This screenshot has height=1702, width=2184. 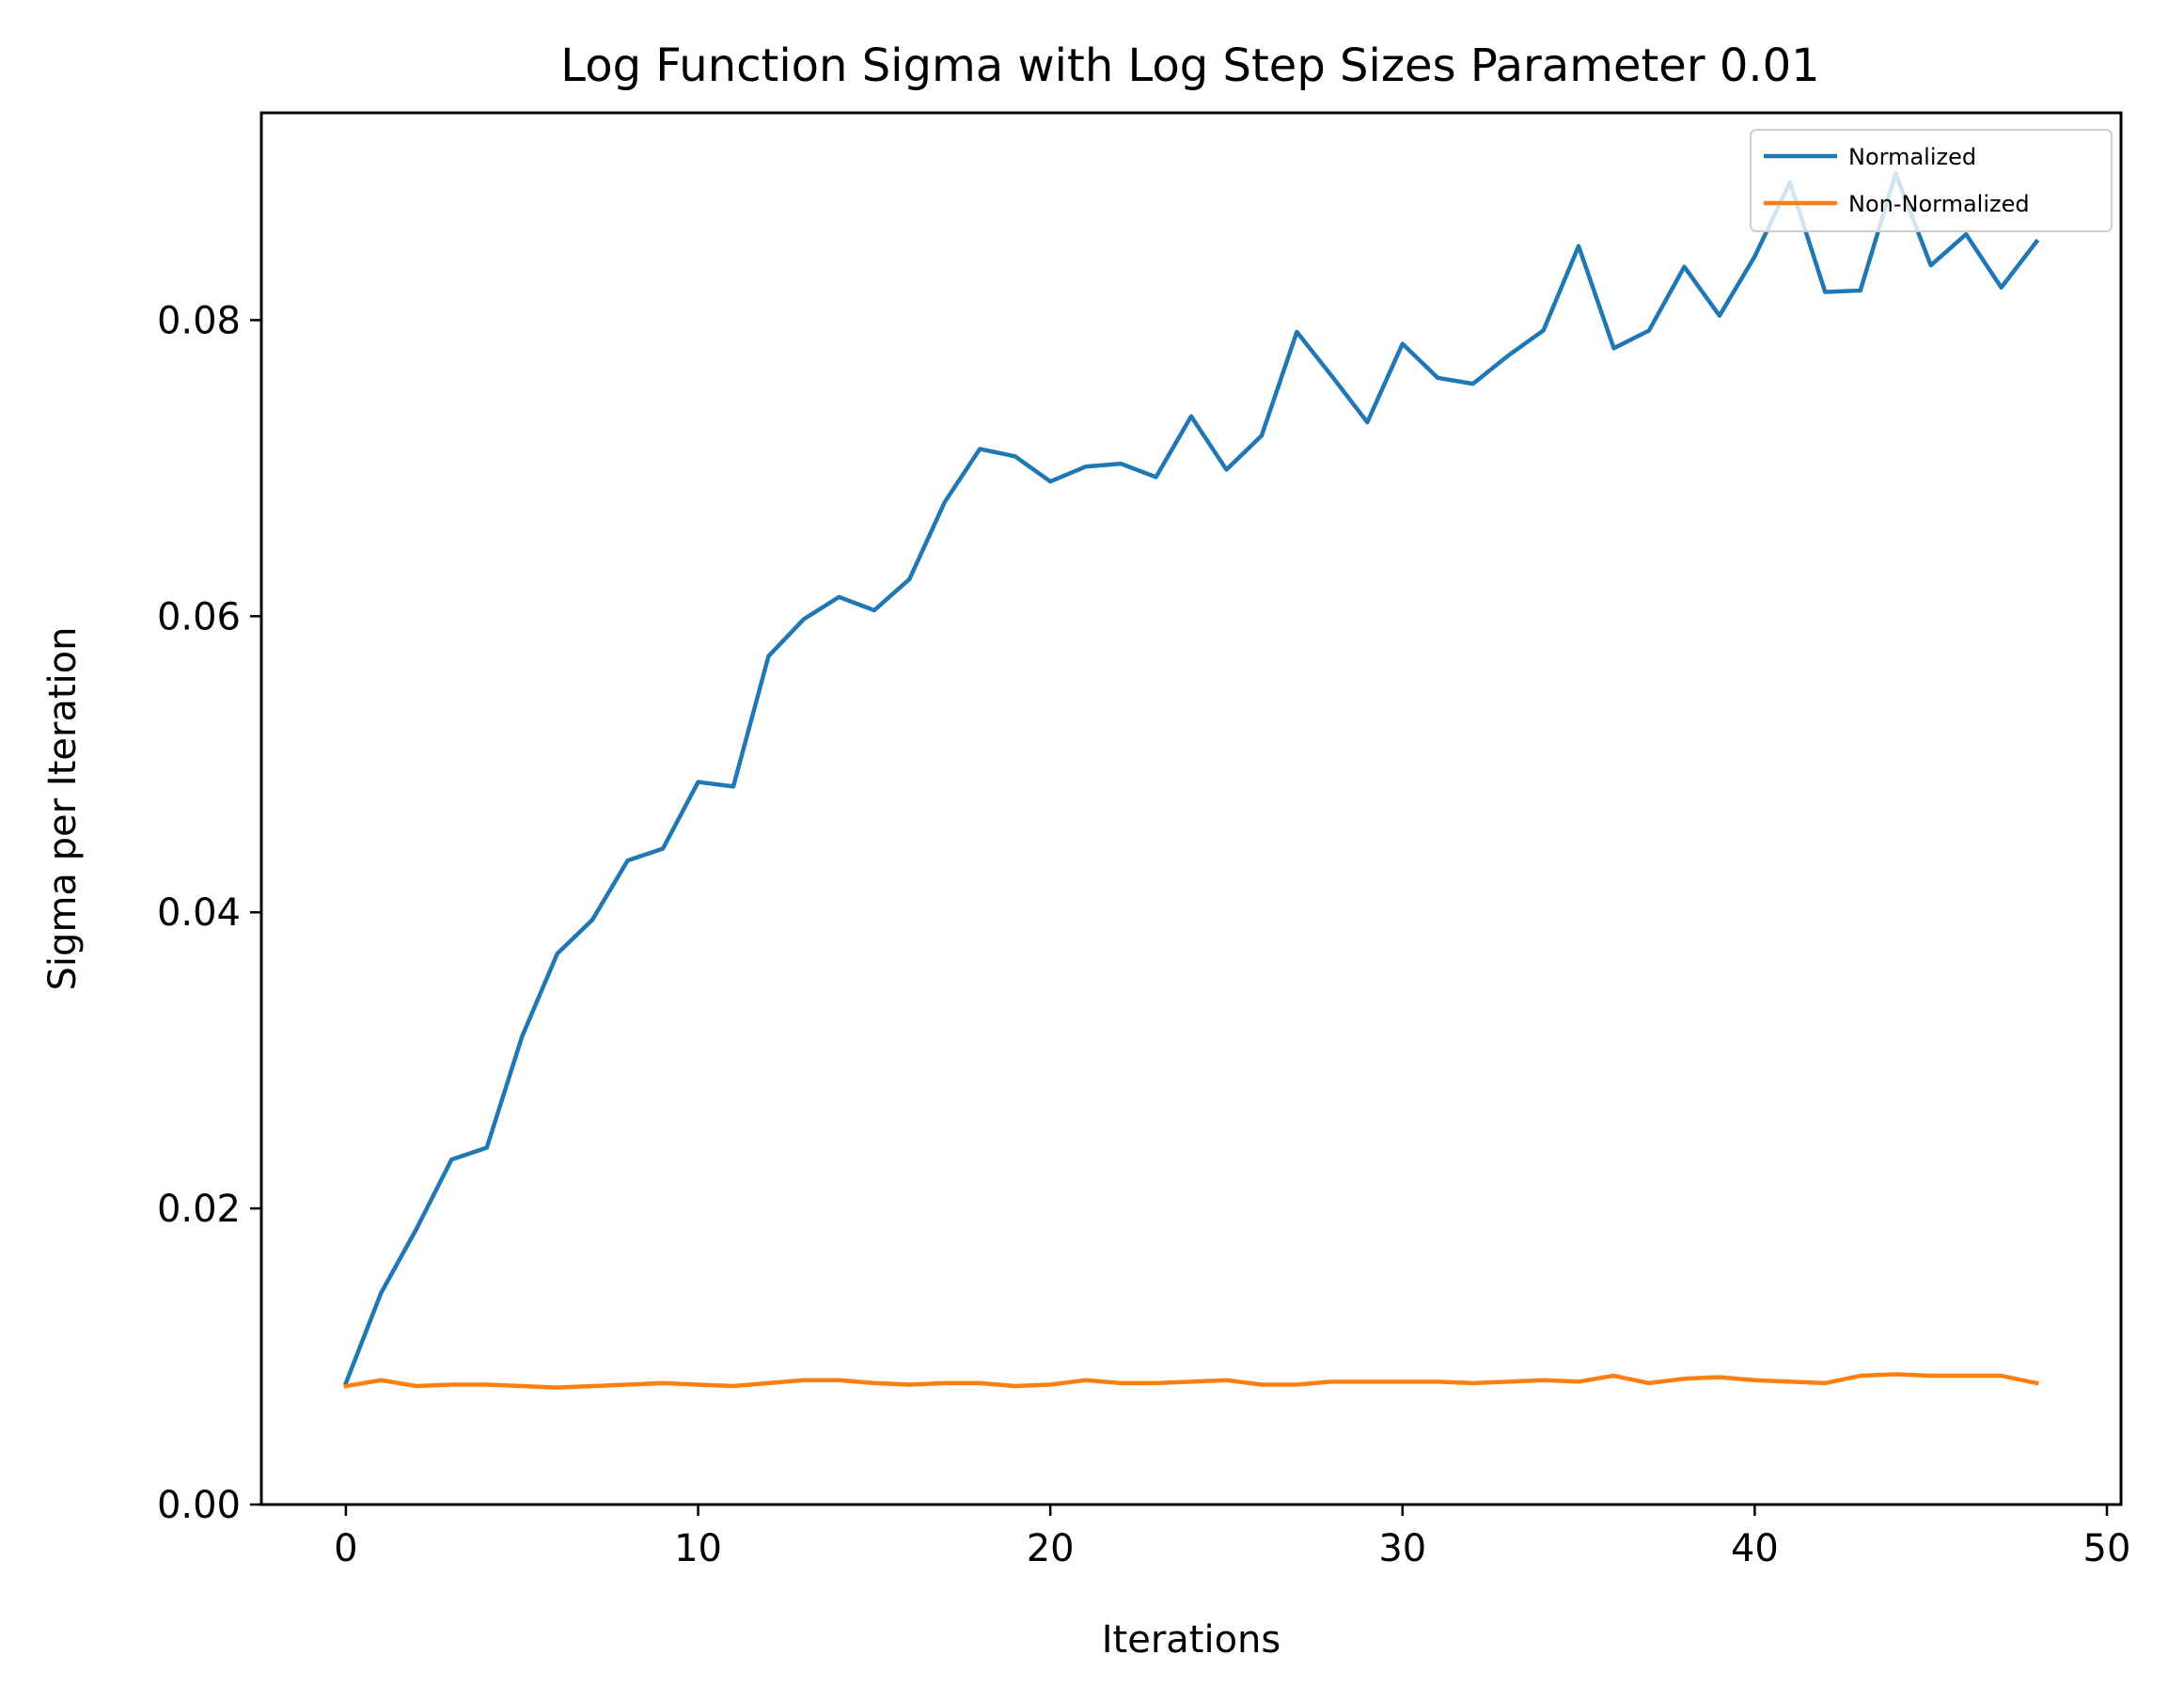 I want to click on x-tick-label: 20, so click(x=1051, y=1548).